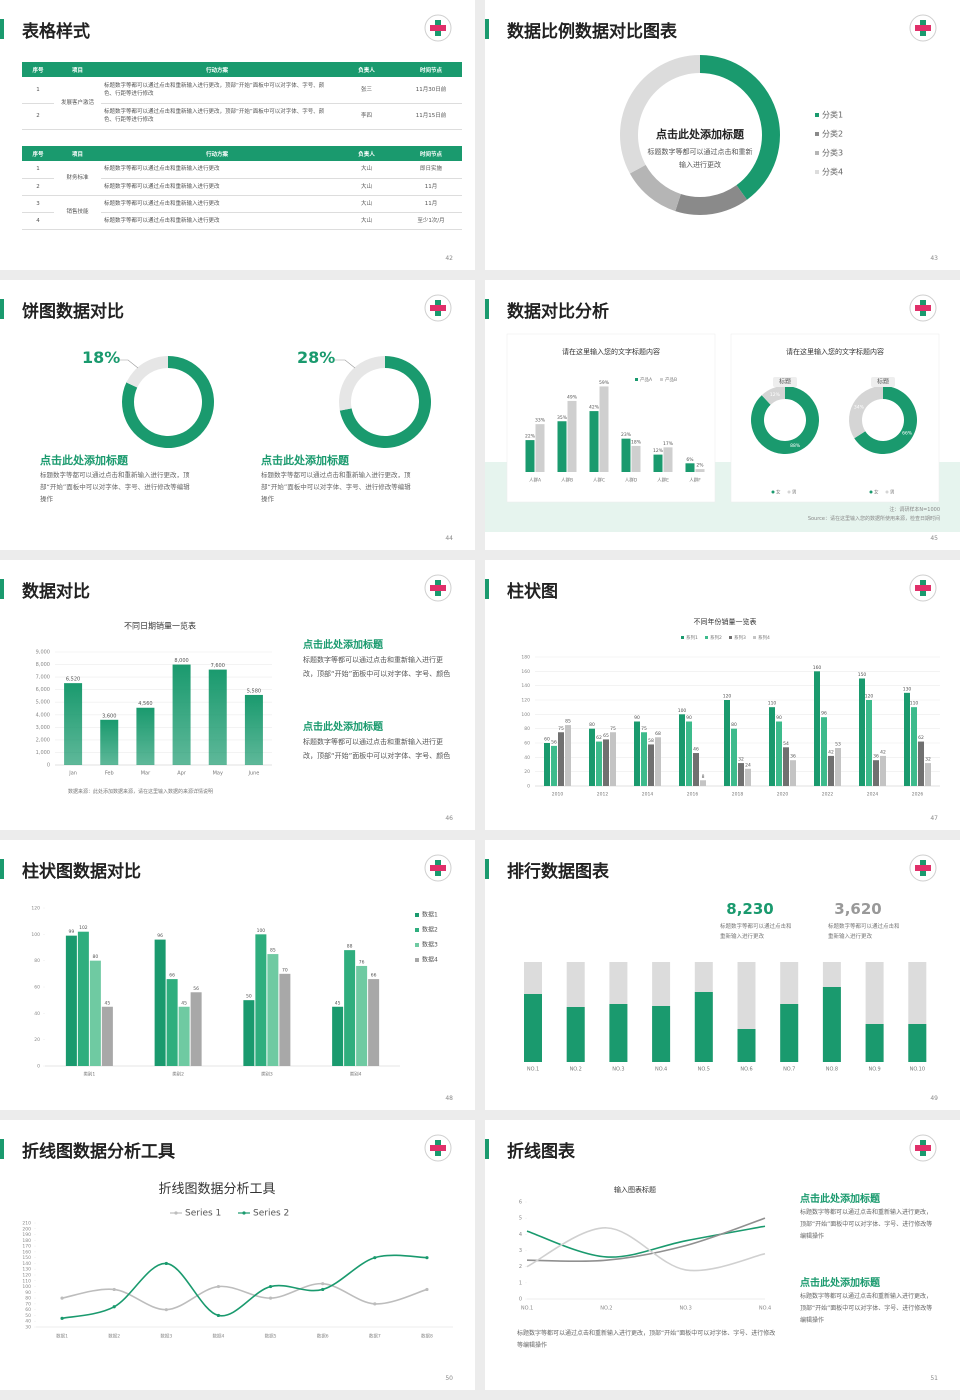 The width and height of the screenshot is (960, 1400). What do you see at coordinates (431, 187) in the screenshot?
I see `cell: 11月` at bounding box center [431, 187].